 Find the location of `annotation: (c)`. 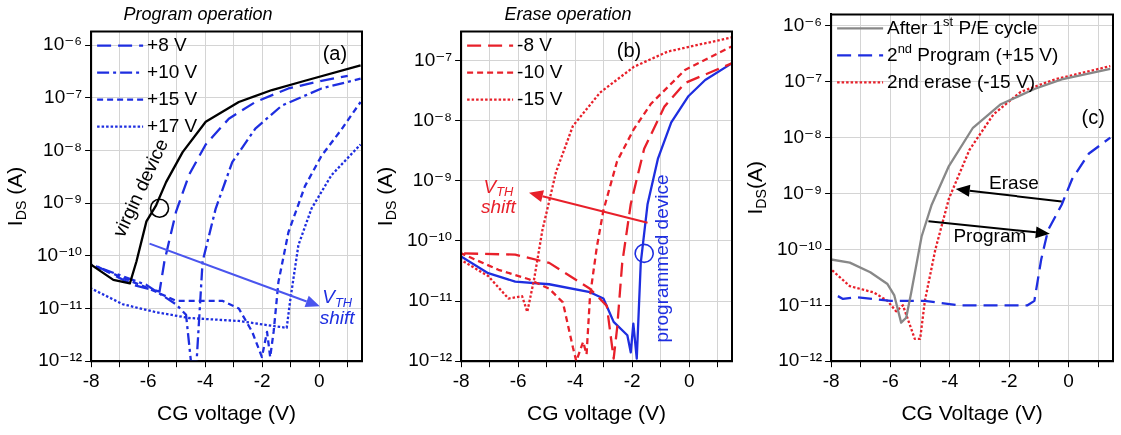

annotation: (c) is located at coordinates (1093, 116).